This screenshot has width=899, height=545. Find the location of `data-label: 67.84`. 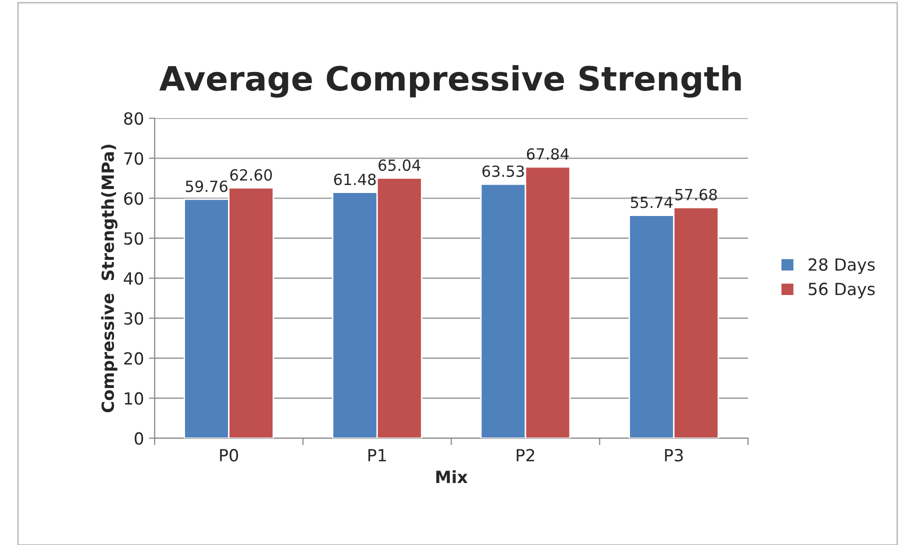

data-label: 67.84 is located at coordinates (547, 154).